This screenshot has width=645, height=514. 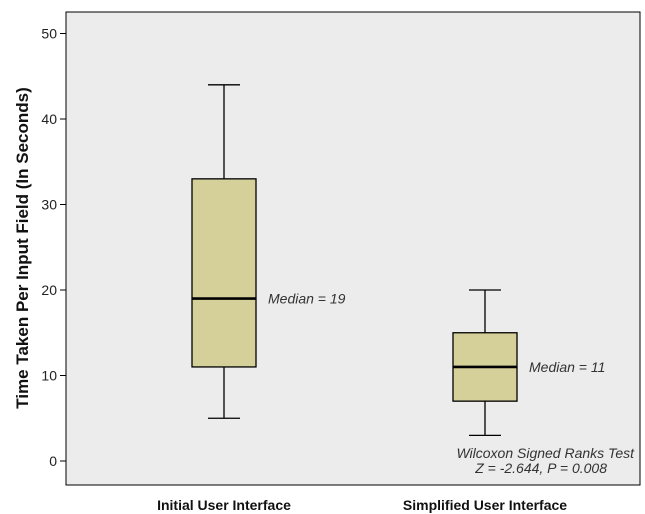 I want to click on y-axis-title: Time Taken Per Input Field (In Seconds), so click(x=22, y=247).